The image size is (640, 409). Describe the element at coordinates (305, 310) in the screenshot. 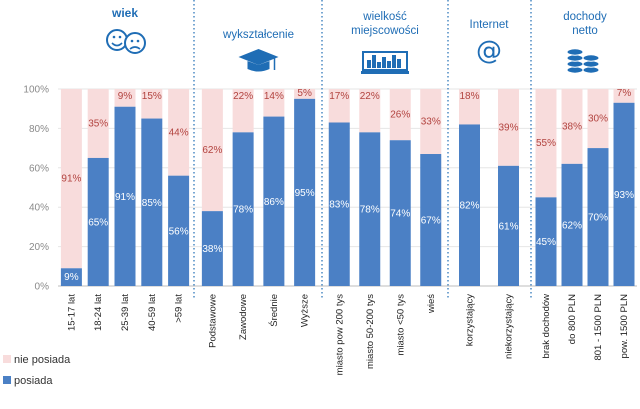

I see `category-label: Wyższe` at that location.